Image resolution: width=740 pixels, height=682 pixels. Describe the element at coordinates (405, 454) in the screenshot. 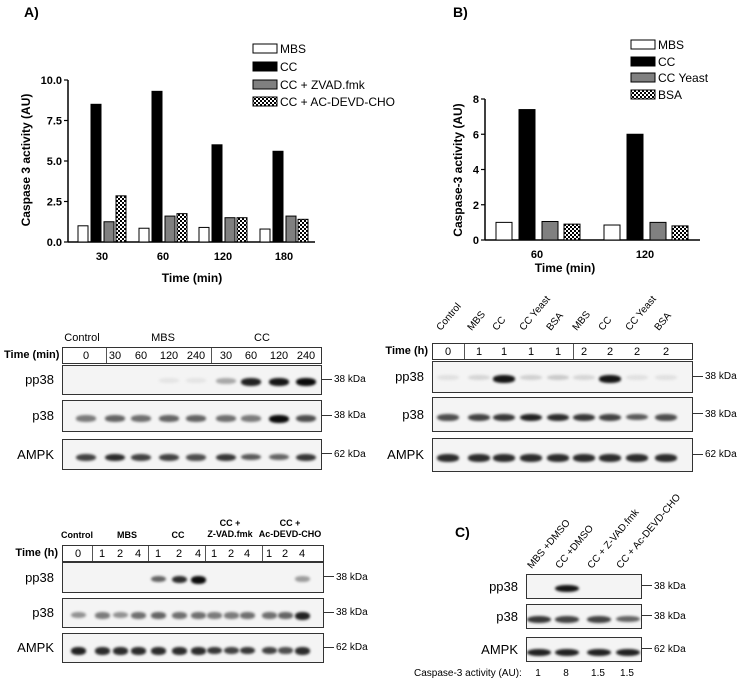

I see `row-label: AMPK` at that location.